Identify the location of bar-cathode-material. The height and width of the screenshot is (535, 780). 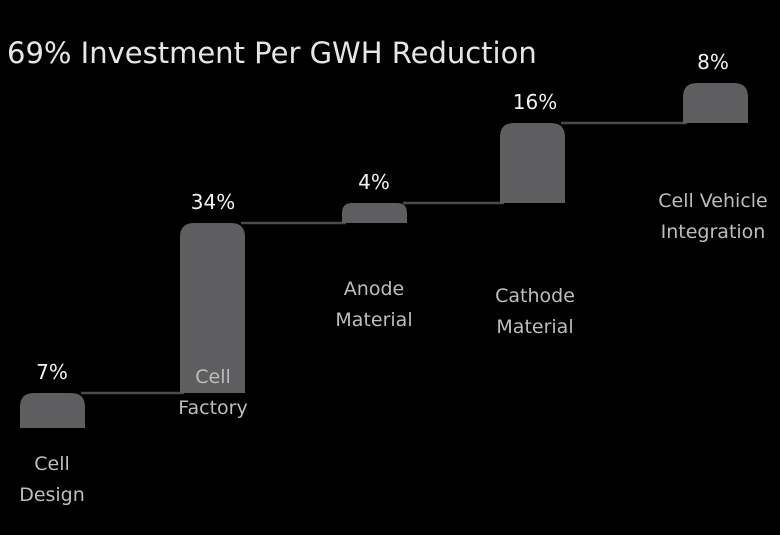
(532, 163).